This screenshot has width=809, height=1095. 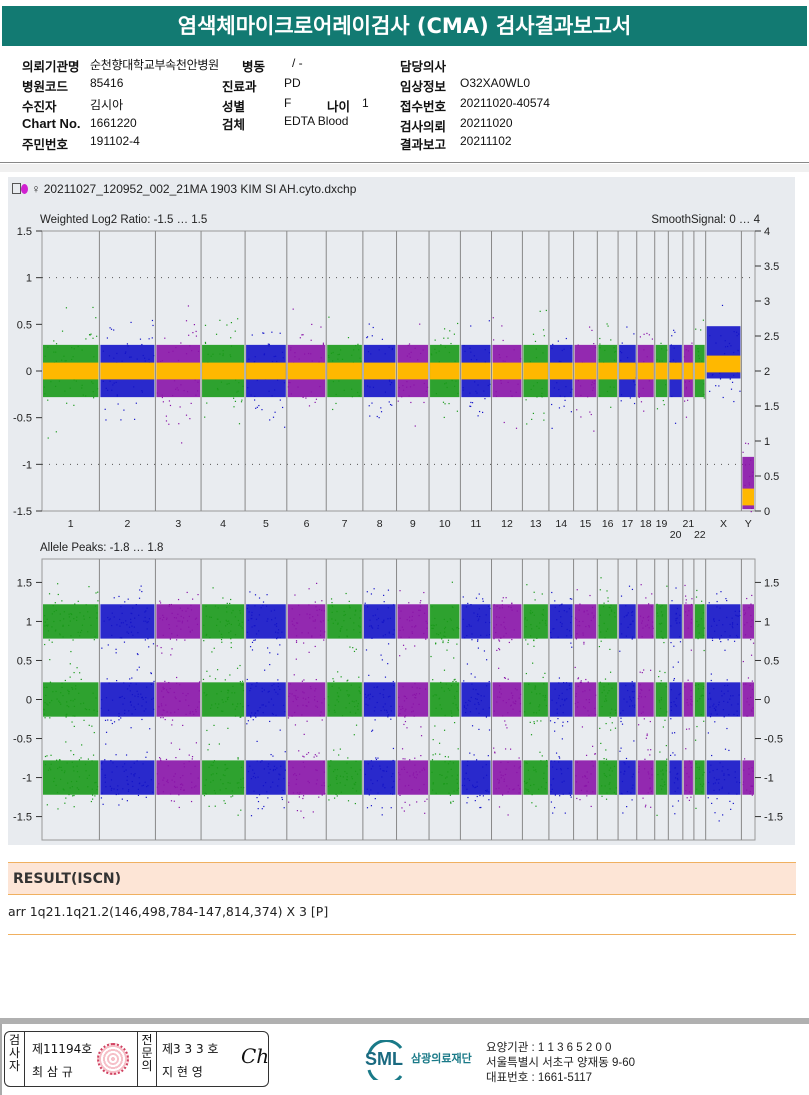 What do you see at coordinates (539, 1078) in the screenshot?
I see `phone: 대표번호 : 1661-5117` at bounding box center [539, 1078].